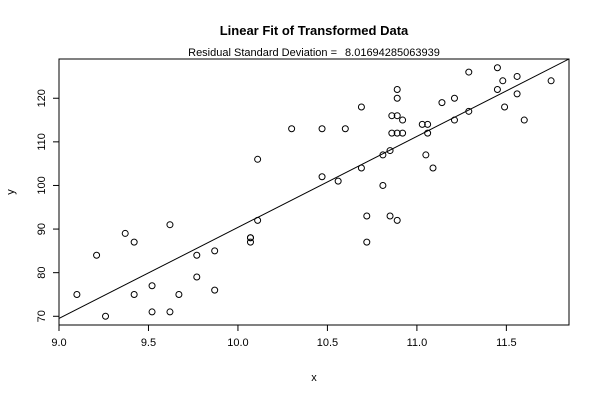  Describe the element at coordinates (417, 343) in the screenshot. I see `x-tick-label-4: 11.0` at that location.